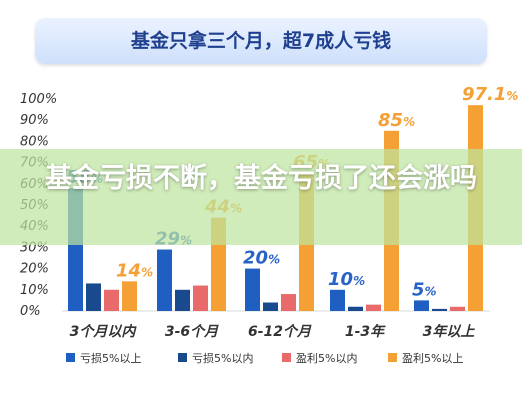 This screenshot has height=400, width=522. What do you see at coordinates (34, 269) in the screenshot?
I see `y-tick-label: 20%` at bounding box center [34, 269].